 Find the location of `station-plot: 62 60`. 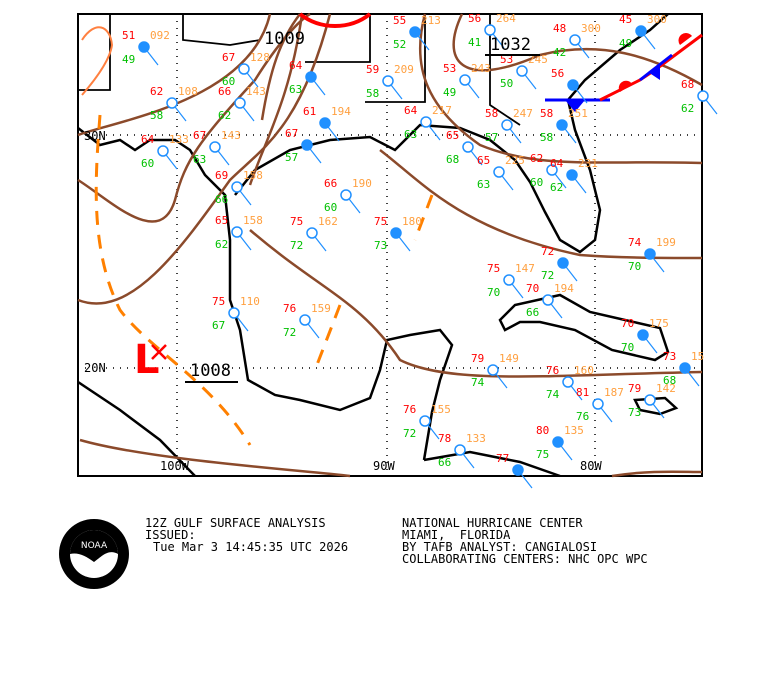

station-plot: 62 60 is located at coordinates (548, 170).